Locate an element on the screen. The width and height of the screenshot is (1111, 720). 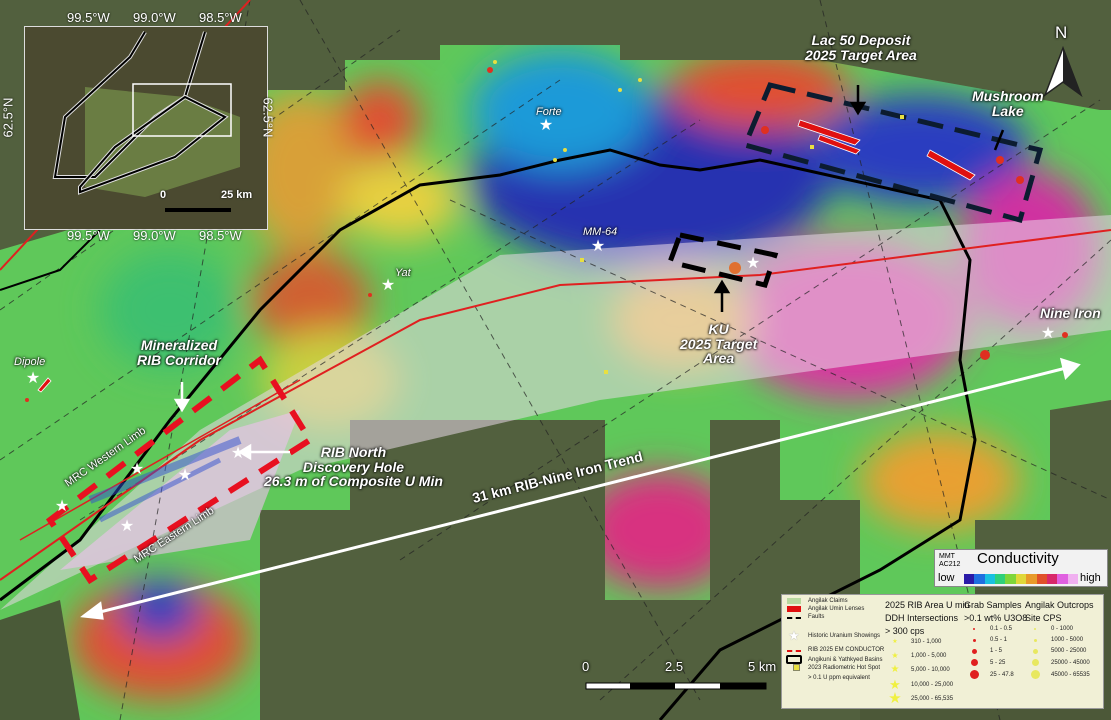
label-ku: KU 2025 Target Area is located at coordinates (719, 344).